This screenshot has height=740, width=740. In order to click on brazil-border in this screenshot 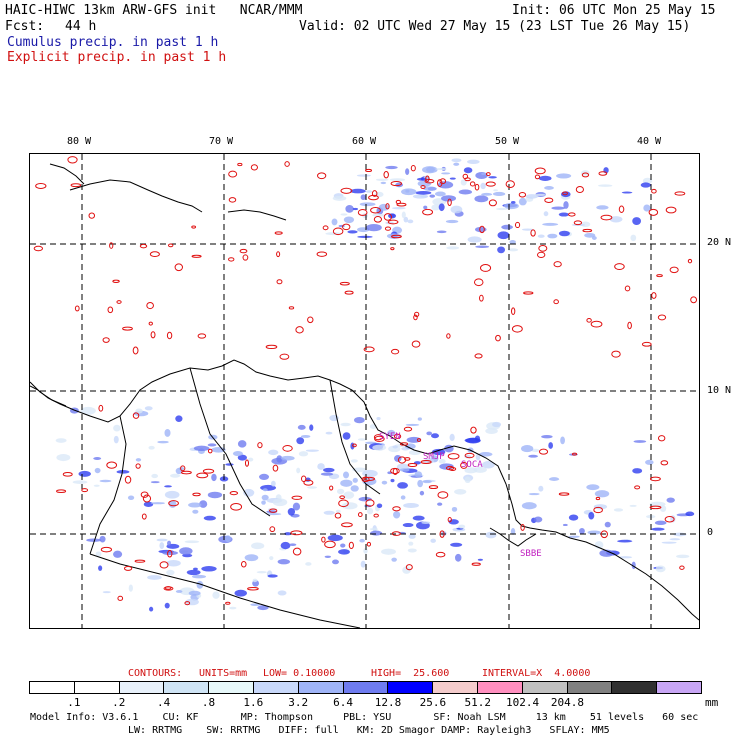, I will do `click(225, 590)`.